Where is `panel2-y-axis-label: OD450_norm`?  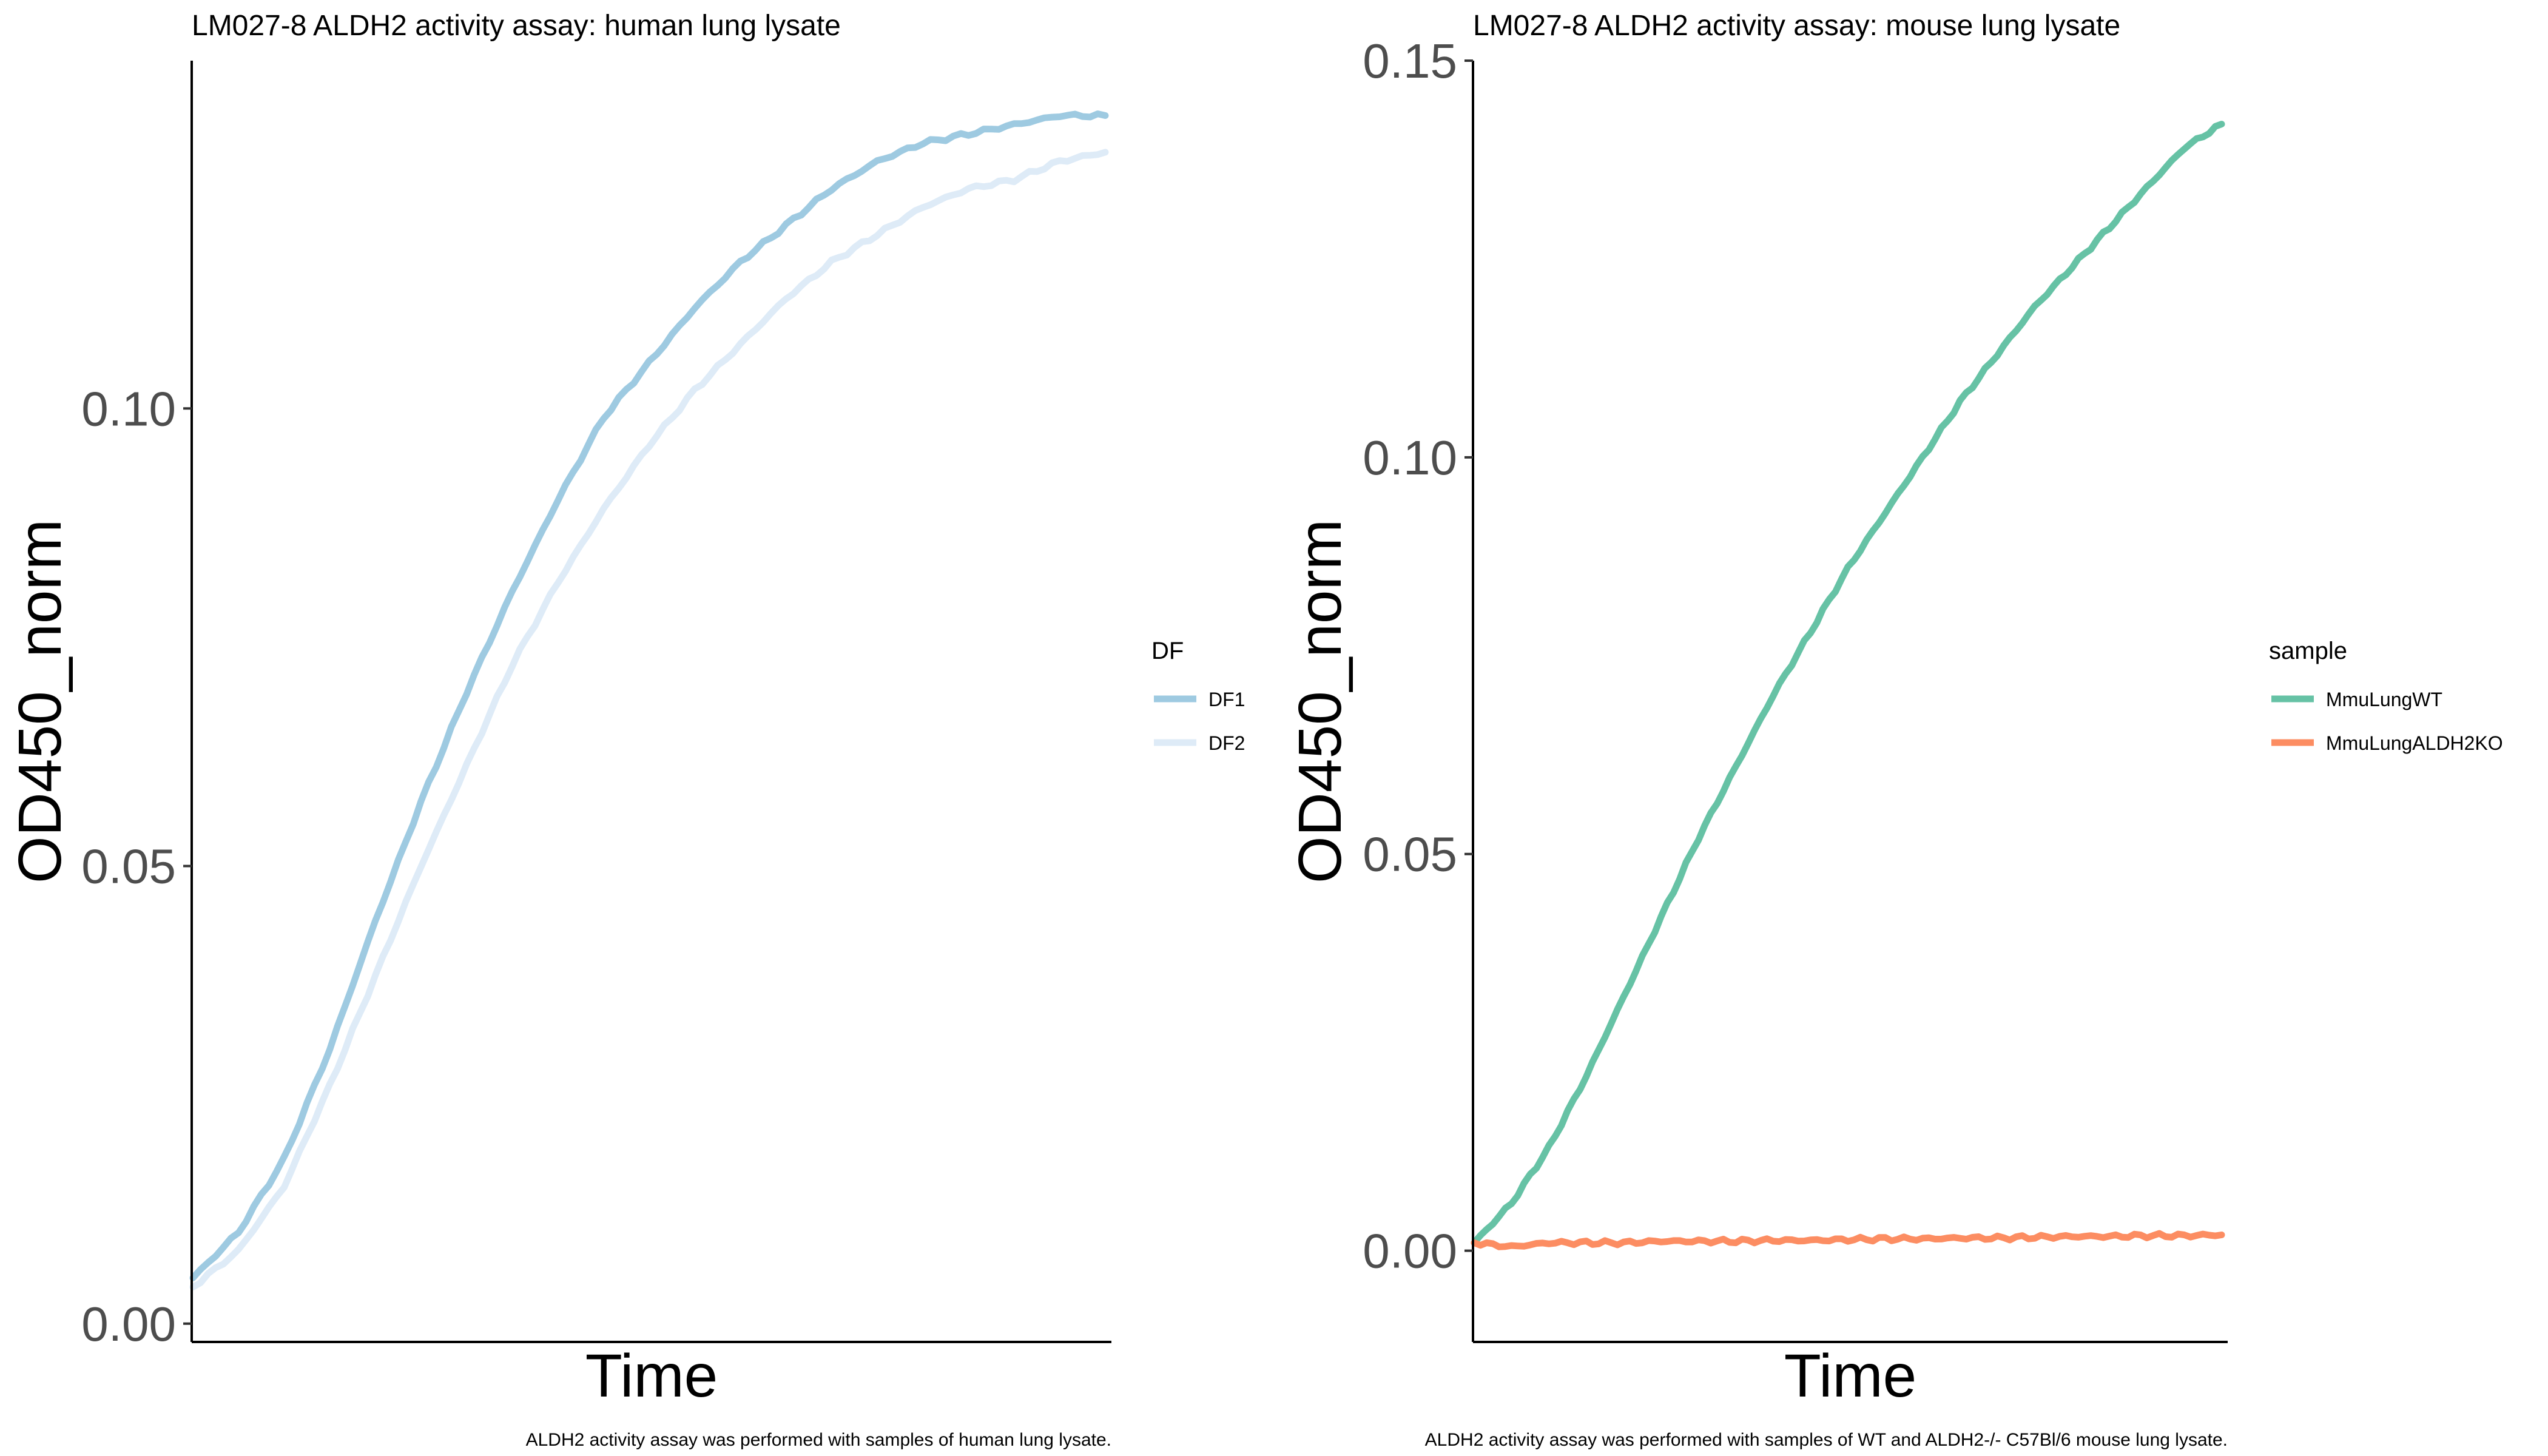 panel2-y-axis-label: OD450_norm is located at coordinates (1320, 701).